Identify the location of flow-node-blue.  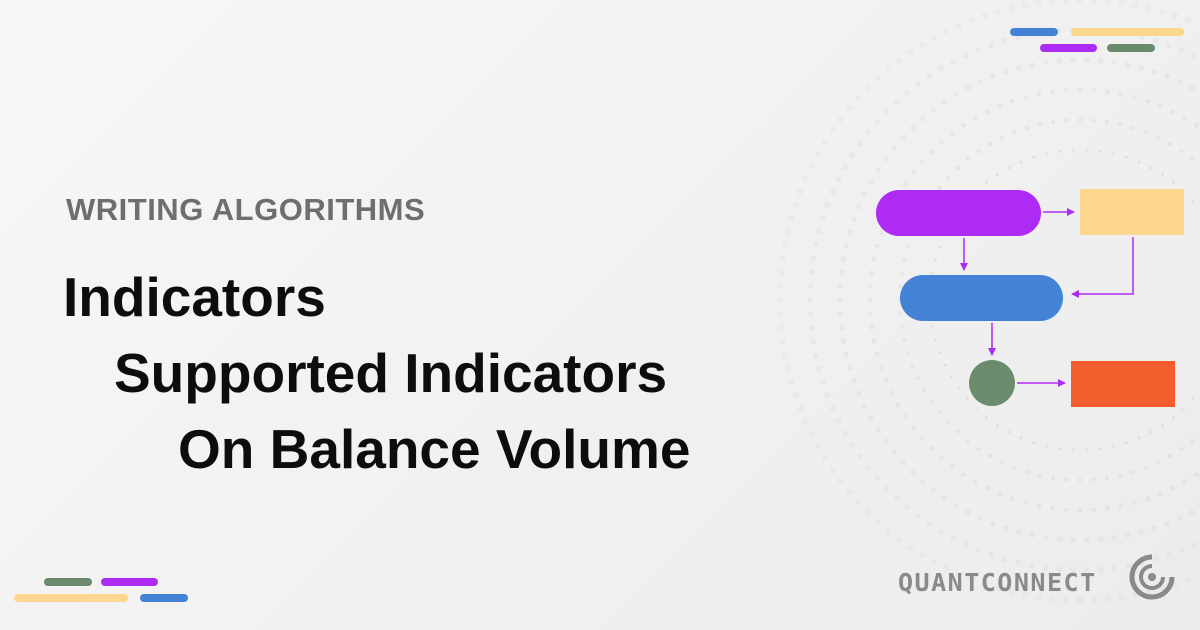
(981, 298).